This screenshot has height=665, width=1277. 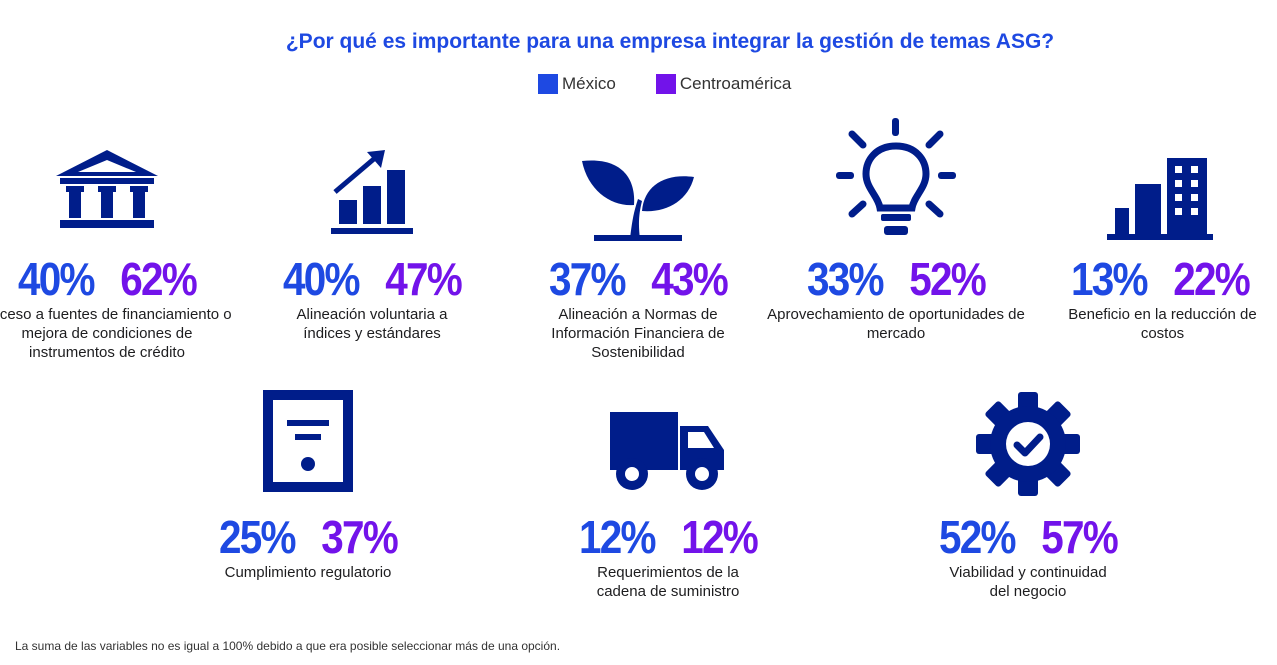 I want to click on certificate-icon, so click(x=308, y=441).